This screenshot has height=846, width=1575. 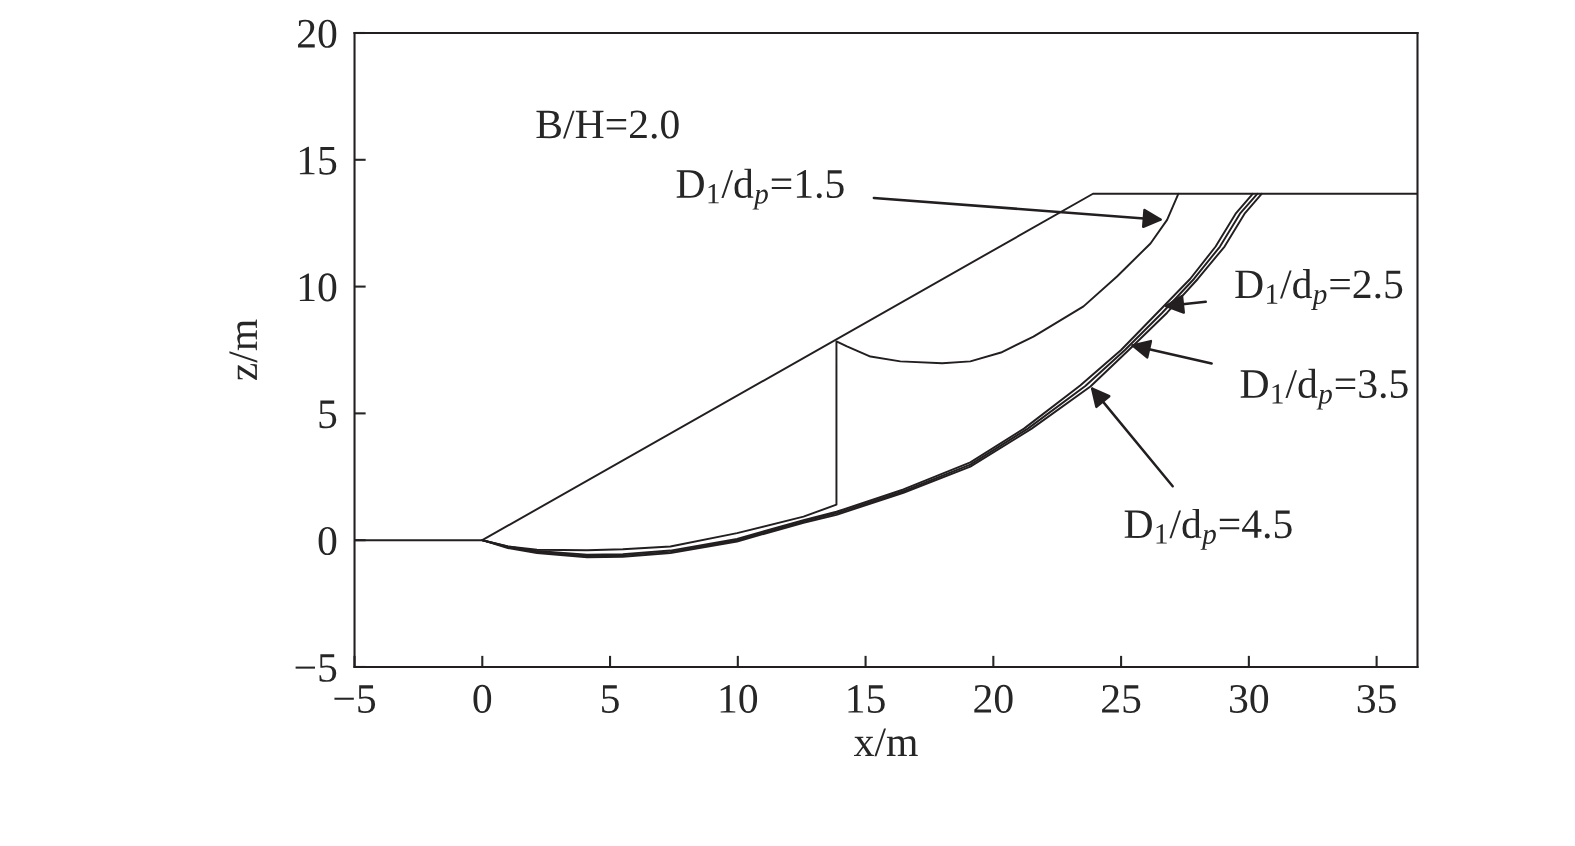 What do you see at coordinates (610, 699) in the screenshot?
I see `x-tick-label: 5` at bounding box center [610, 699].